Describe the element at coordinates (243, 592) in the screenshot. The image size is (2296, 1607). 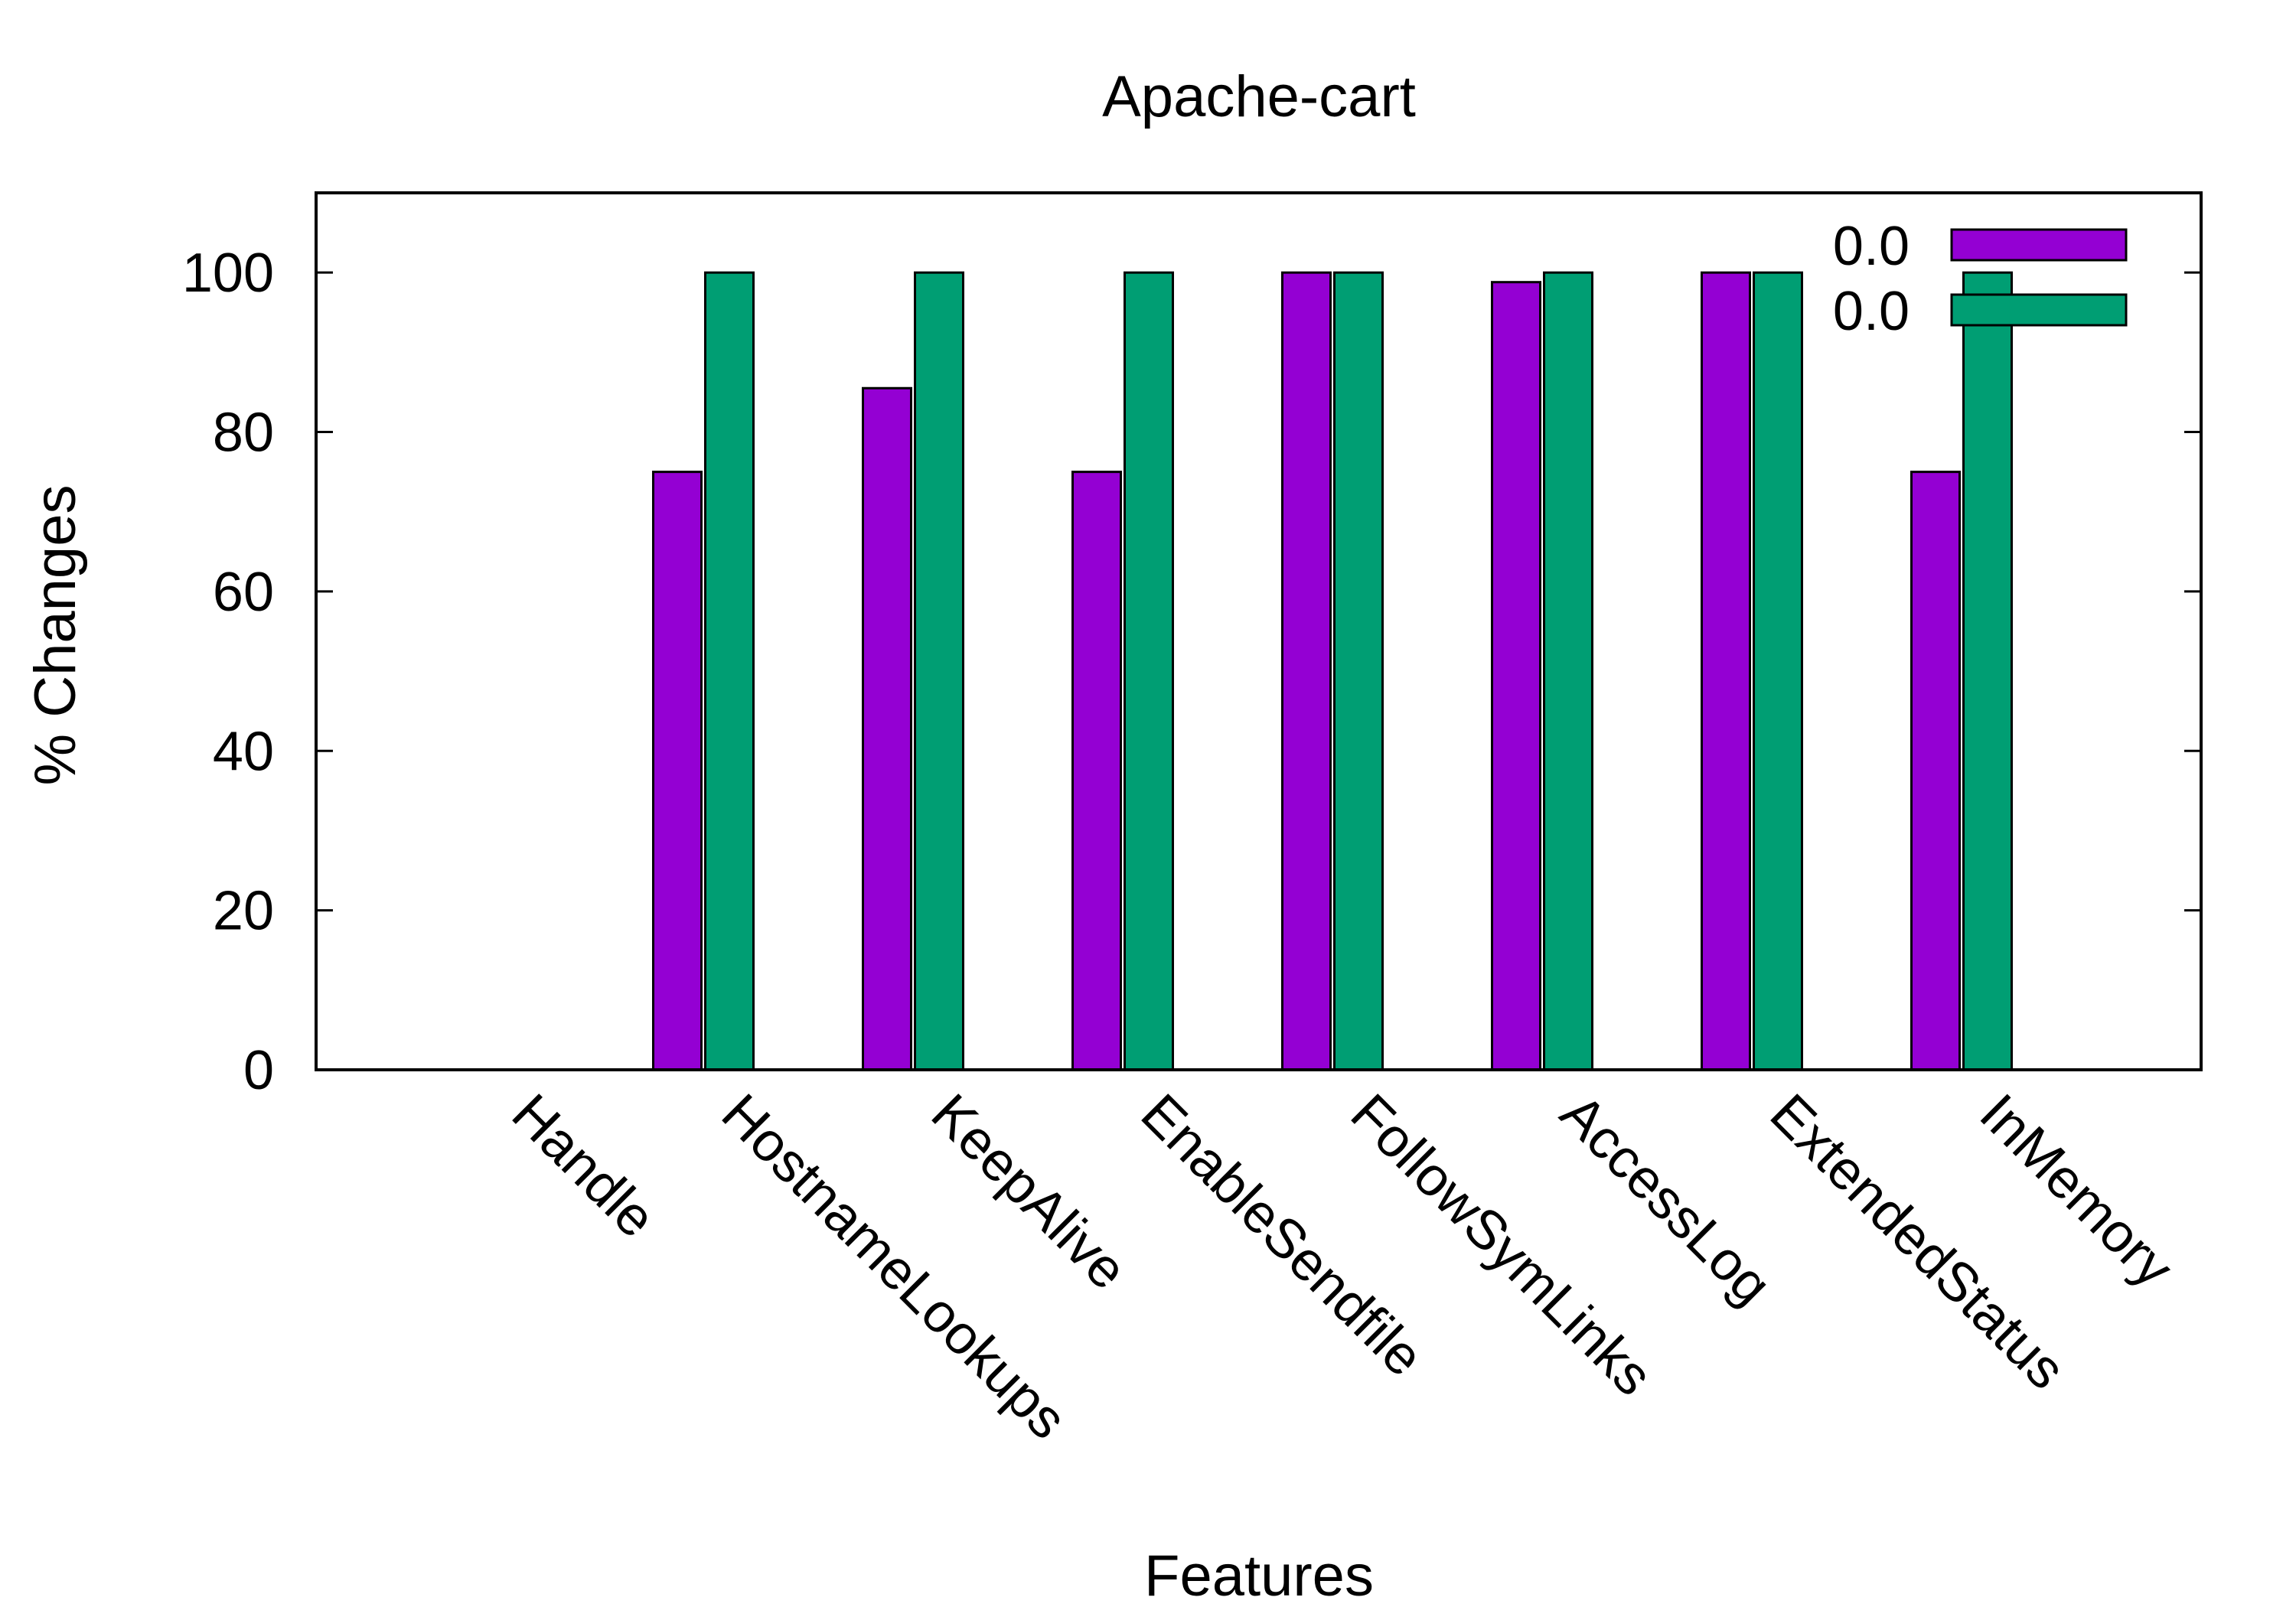
I see `y-tick-label: 60` at that location.